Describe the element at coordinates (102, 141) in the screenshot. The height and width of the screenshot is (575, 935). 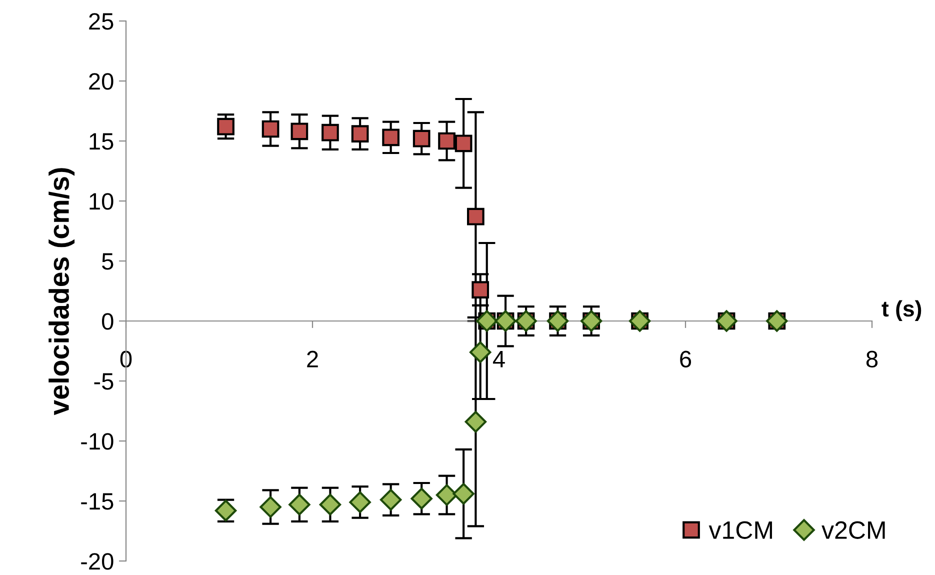
I see `y-tick-label: 15` at that location.